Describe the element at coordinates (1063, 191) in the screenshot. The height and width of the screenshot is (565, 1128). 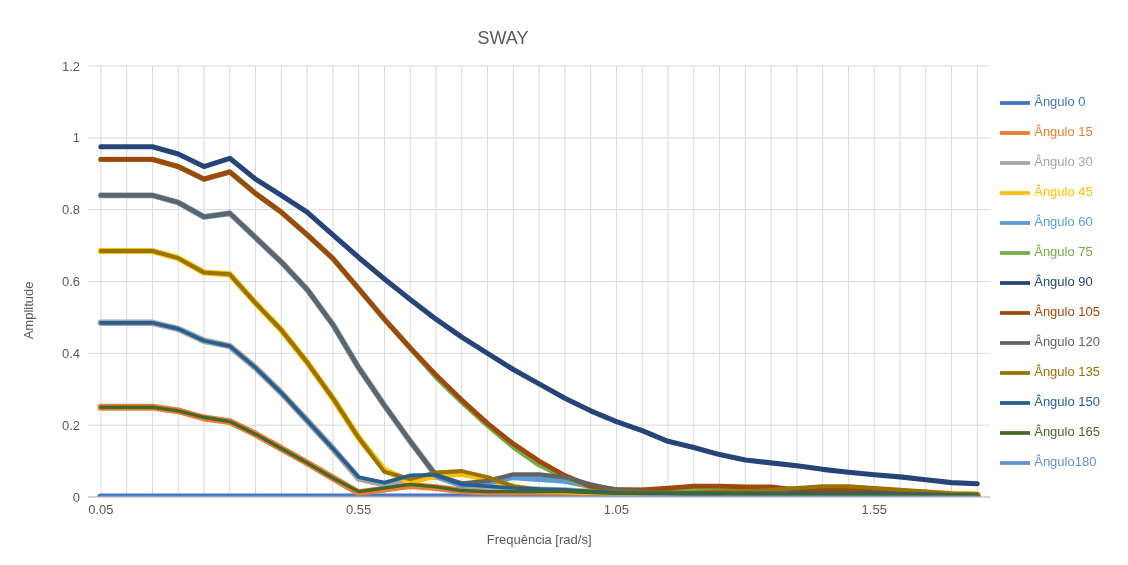
I see `legend-label: Ângulo 45` at that location.